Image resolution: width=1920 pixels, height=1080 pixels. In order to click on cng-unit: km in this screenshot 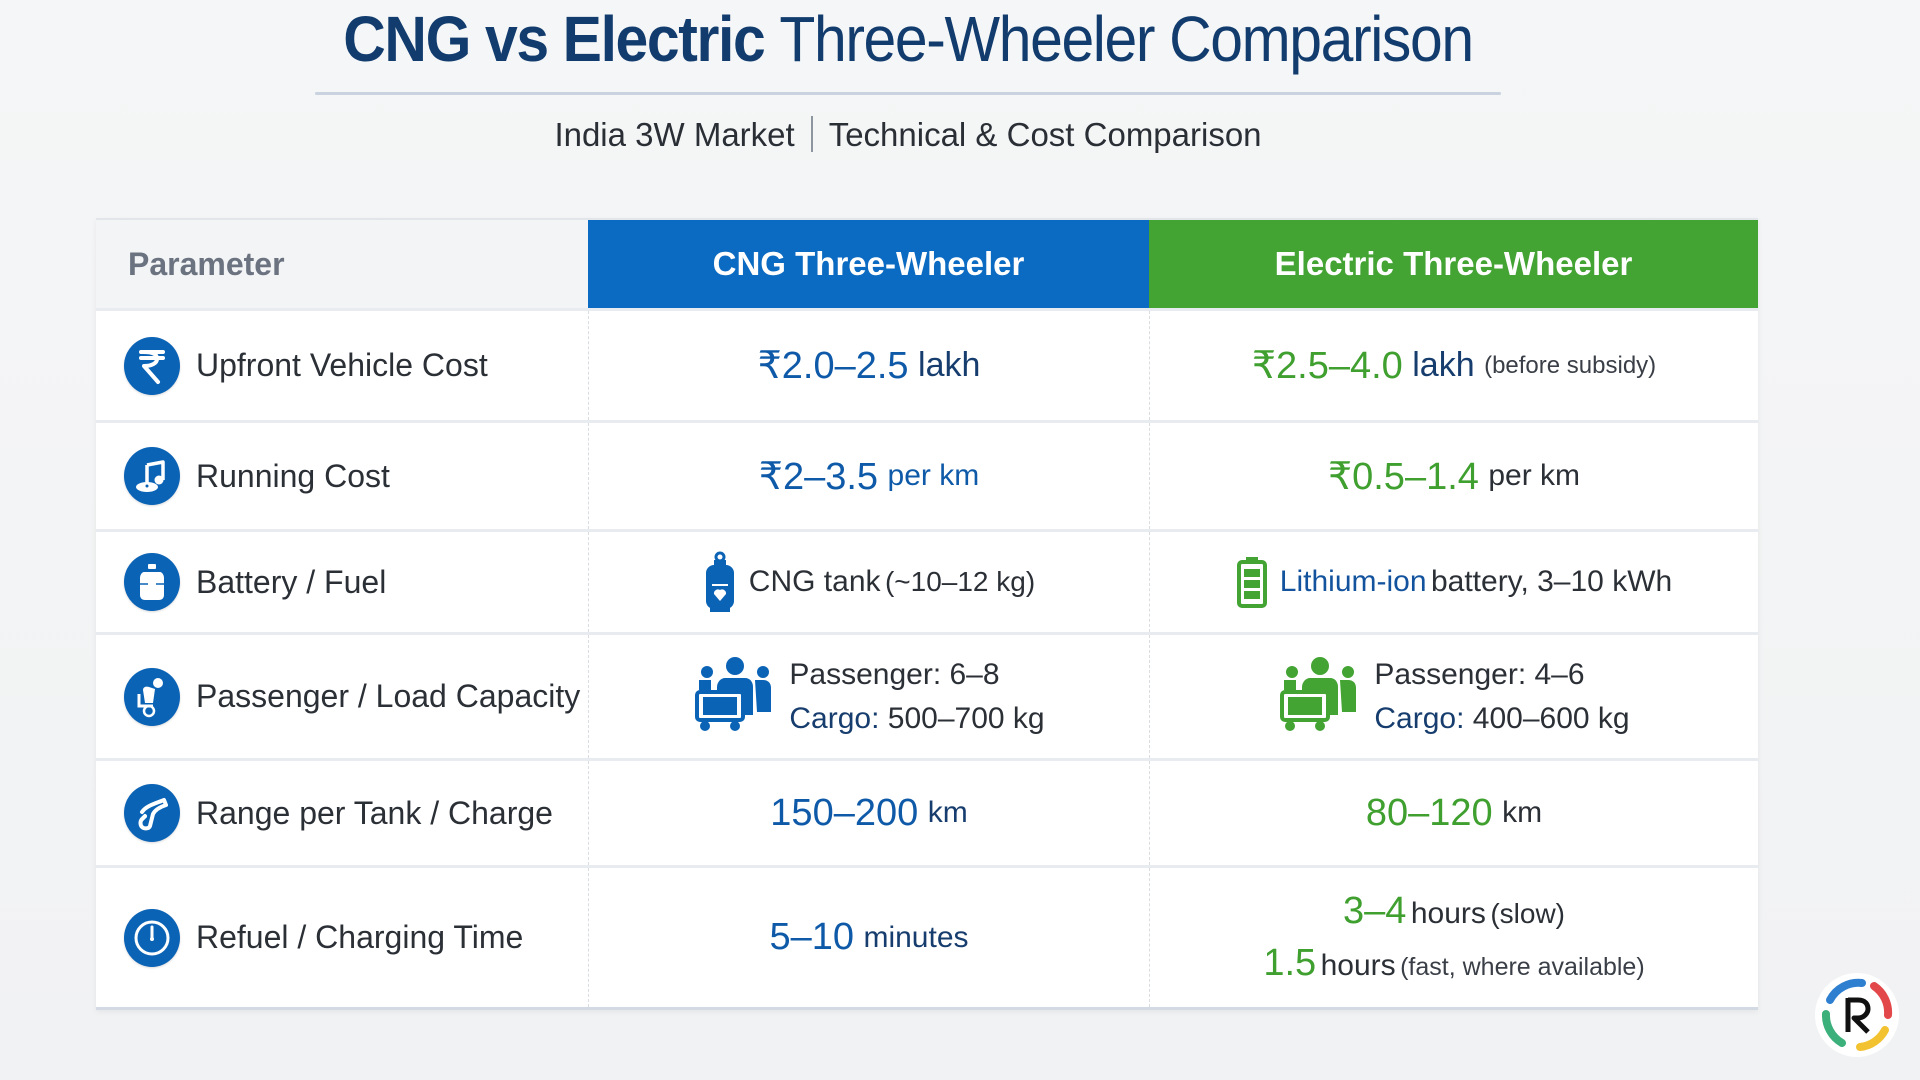, I will do `click(947, 812)`.